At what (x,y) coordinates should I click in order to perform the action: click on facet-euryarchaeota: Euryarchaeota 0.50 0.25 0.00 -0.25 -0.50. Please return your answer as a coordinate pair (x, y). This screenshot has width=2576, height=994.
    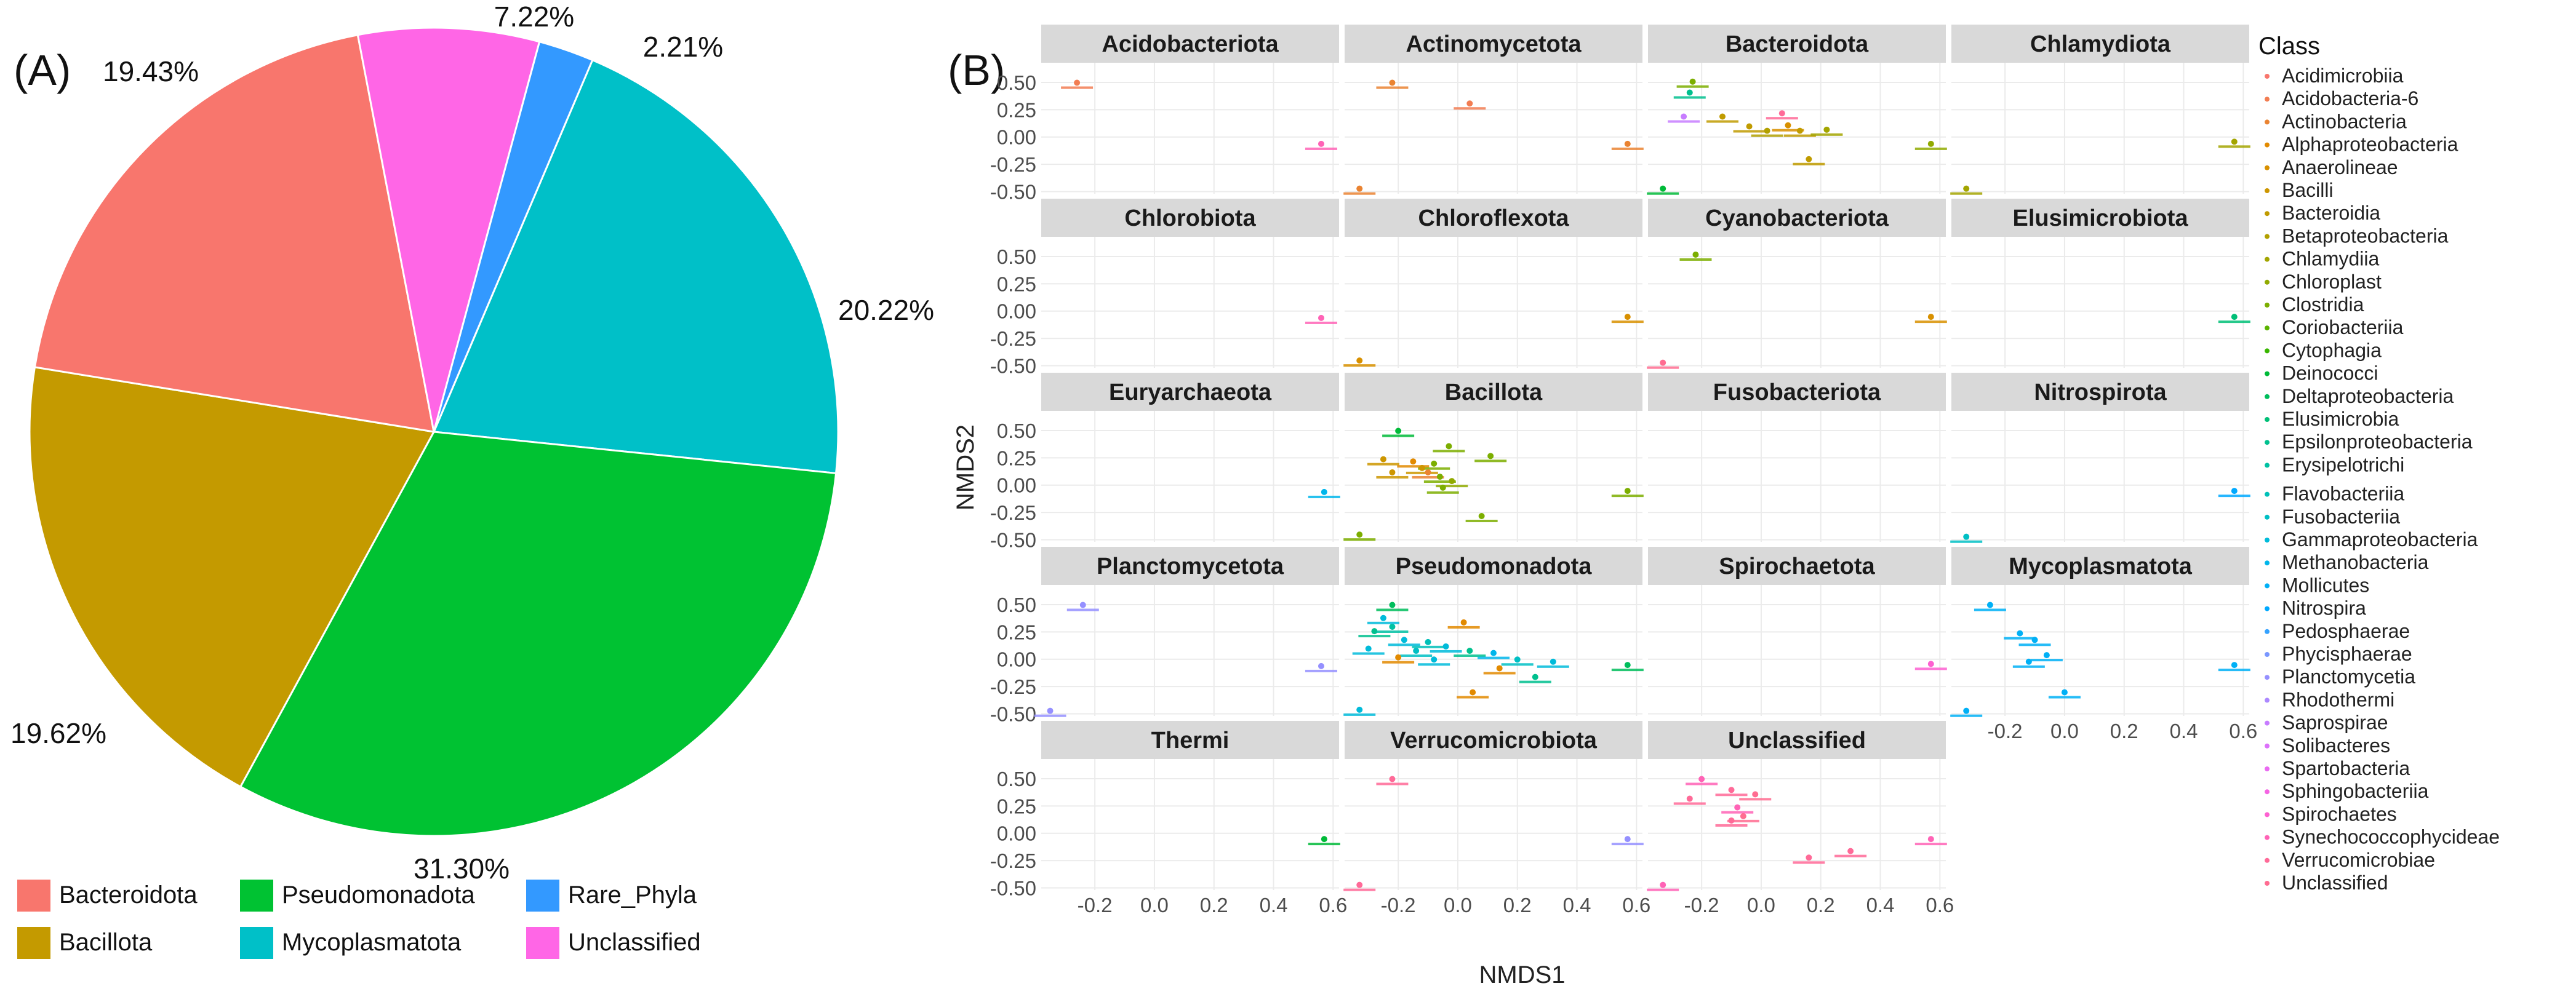
    Looking at the image, I should click on (1165, 462).